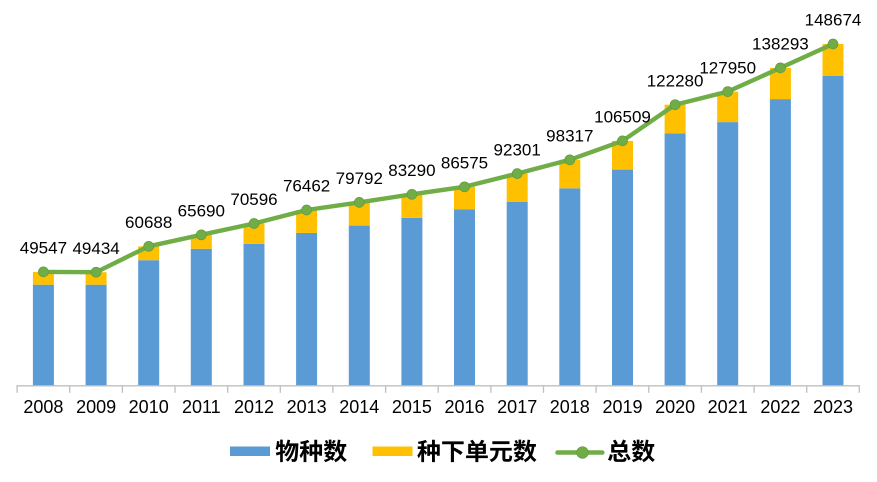  What do you see at coordinates (727, 67) in the screenshot?
I see `svg-text: 127950` at bounding box center [727, 67].